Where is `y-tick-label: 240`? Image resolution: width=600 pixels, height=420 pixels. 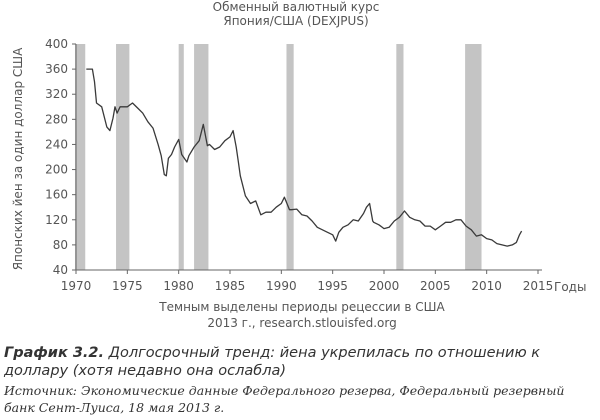
y-tick-label: 240 is located at coordinates (56, 144).